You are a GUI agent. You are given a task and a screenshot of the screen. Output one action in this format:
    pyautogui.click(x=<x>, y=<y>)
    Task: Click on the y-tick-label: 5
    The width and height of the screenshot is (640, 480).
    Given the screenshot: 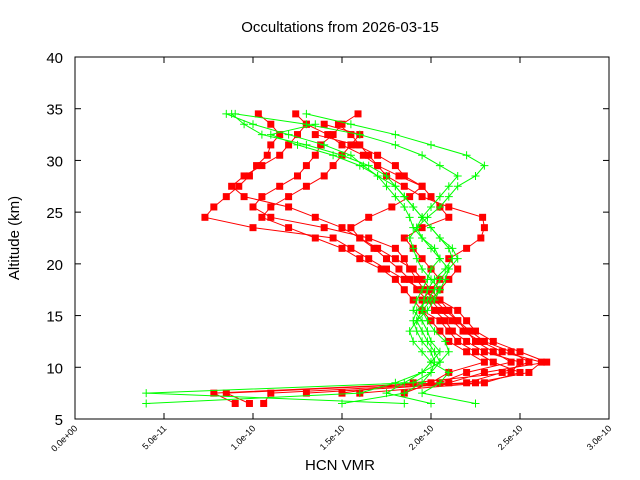 What is the action you would take?
    pyautogui.click(x=59, y=420)
    